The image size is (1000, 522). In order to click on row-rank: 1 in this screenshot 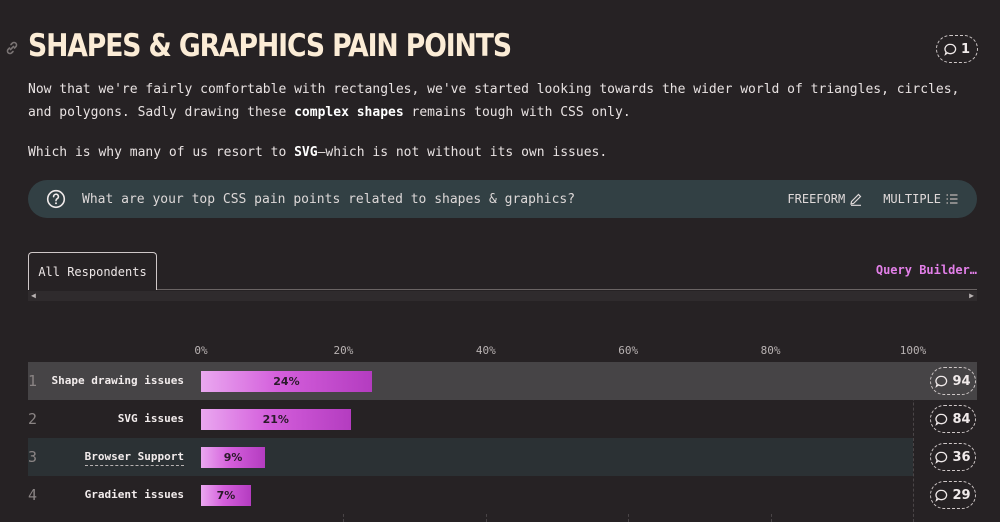, I will do `click(33, 381)`.